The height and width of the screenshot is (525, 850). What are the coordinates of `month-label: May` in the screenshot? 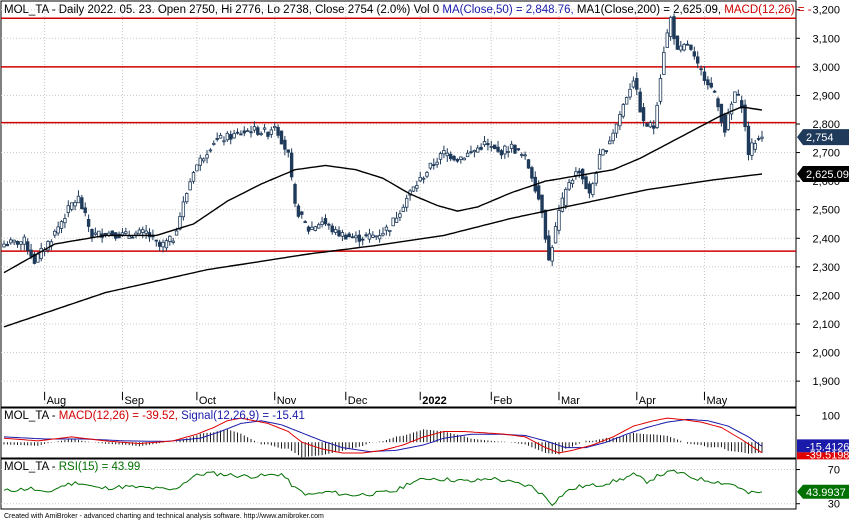 It's located at (716, 401).